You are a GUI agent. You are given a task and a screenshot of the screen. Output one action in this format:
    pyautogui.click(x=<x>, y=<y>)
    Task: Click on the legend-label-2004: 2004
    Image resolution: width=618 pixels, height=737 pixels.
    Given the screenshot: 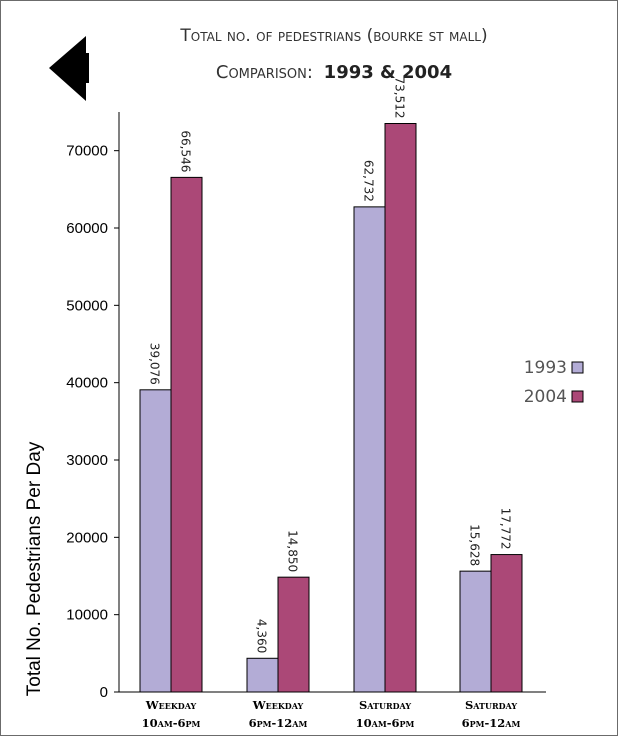 What is the action you would take?
    pyautogui.click(x=545, y=397)
    